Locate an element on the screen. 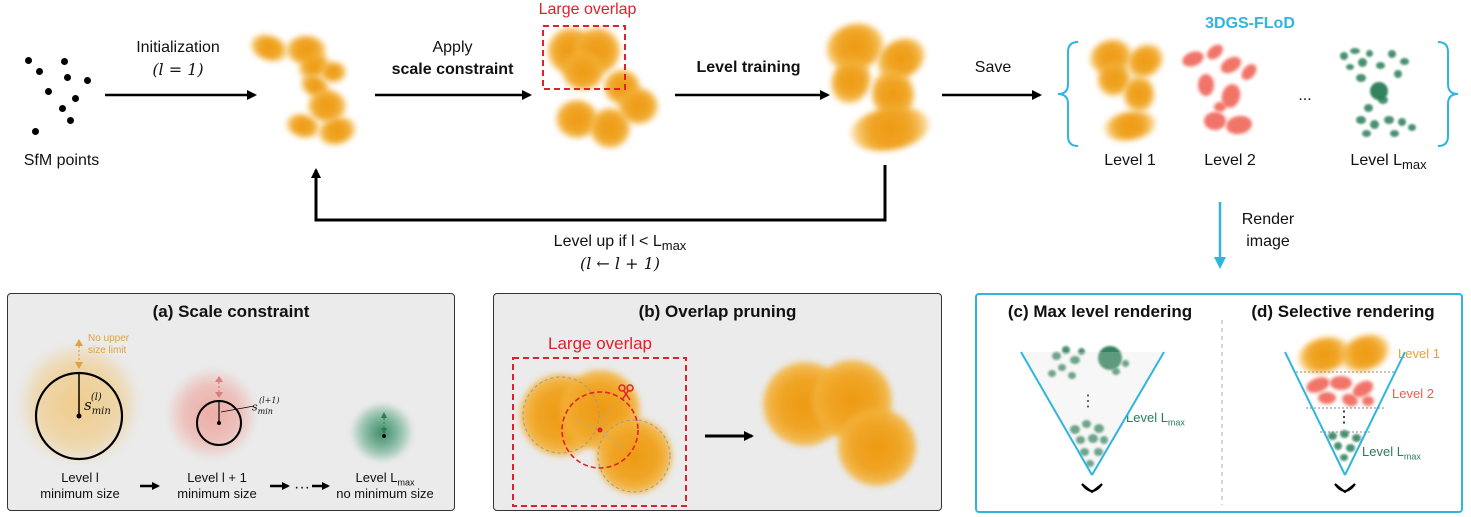  right-brace is located at coordinates (1448, 94).